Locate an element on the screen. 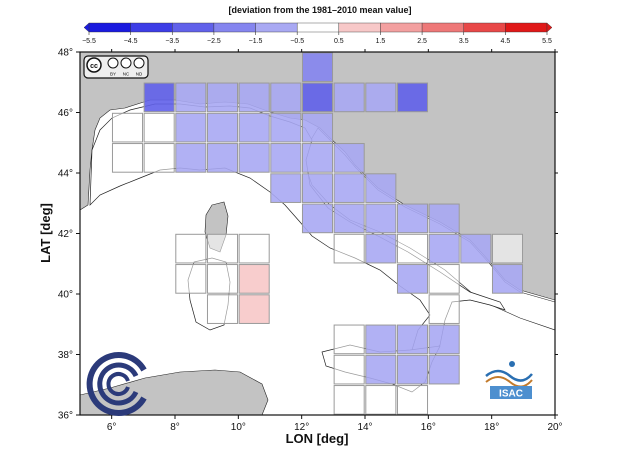 This screenshot has height=458, width=640. x-axis-title: LON [deg] is located at coordinates (317, 438).